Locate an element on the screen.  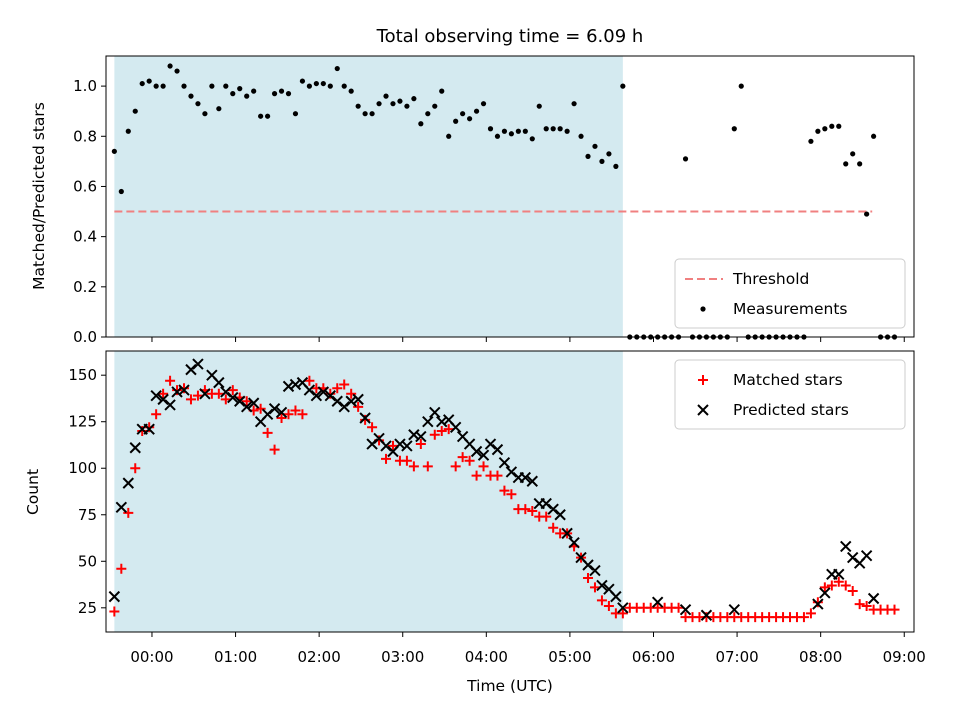
legend: Threshold Measurements is located at coordinates (790, 293).